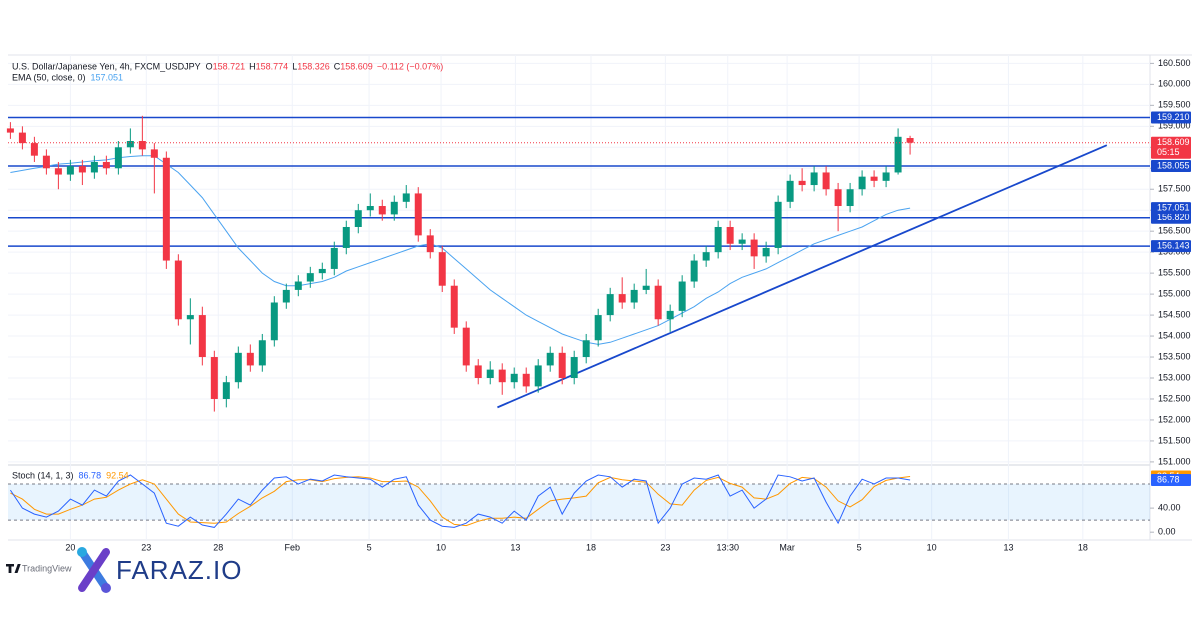  I want to click on y-tick-label: 153.000, so click(1174, 377).